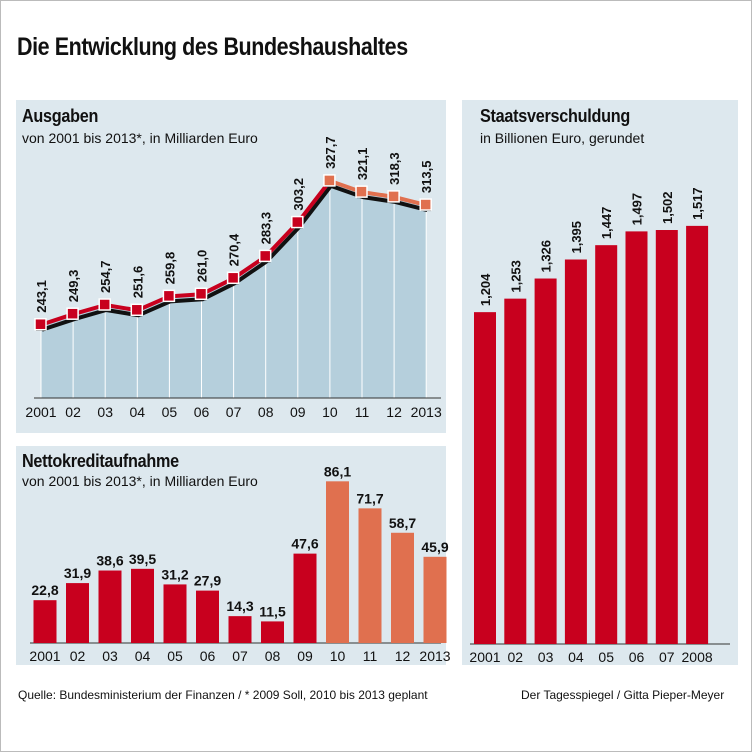  What do you see at coordinates (485, 289) in the screenshot?
I see `staatsverschuldung-data-label: 1,204` at bounding box center [485, 289].